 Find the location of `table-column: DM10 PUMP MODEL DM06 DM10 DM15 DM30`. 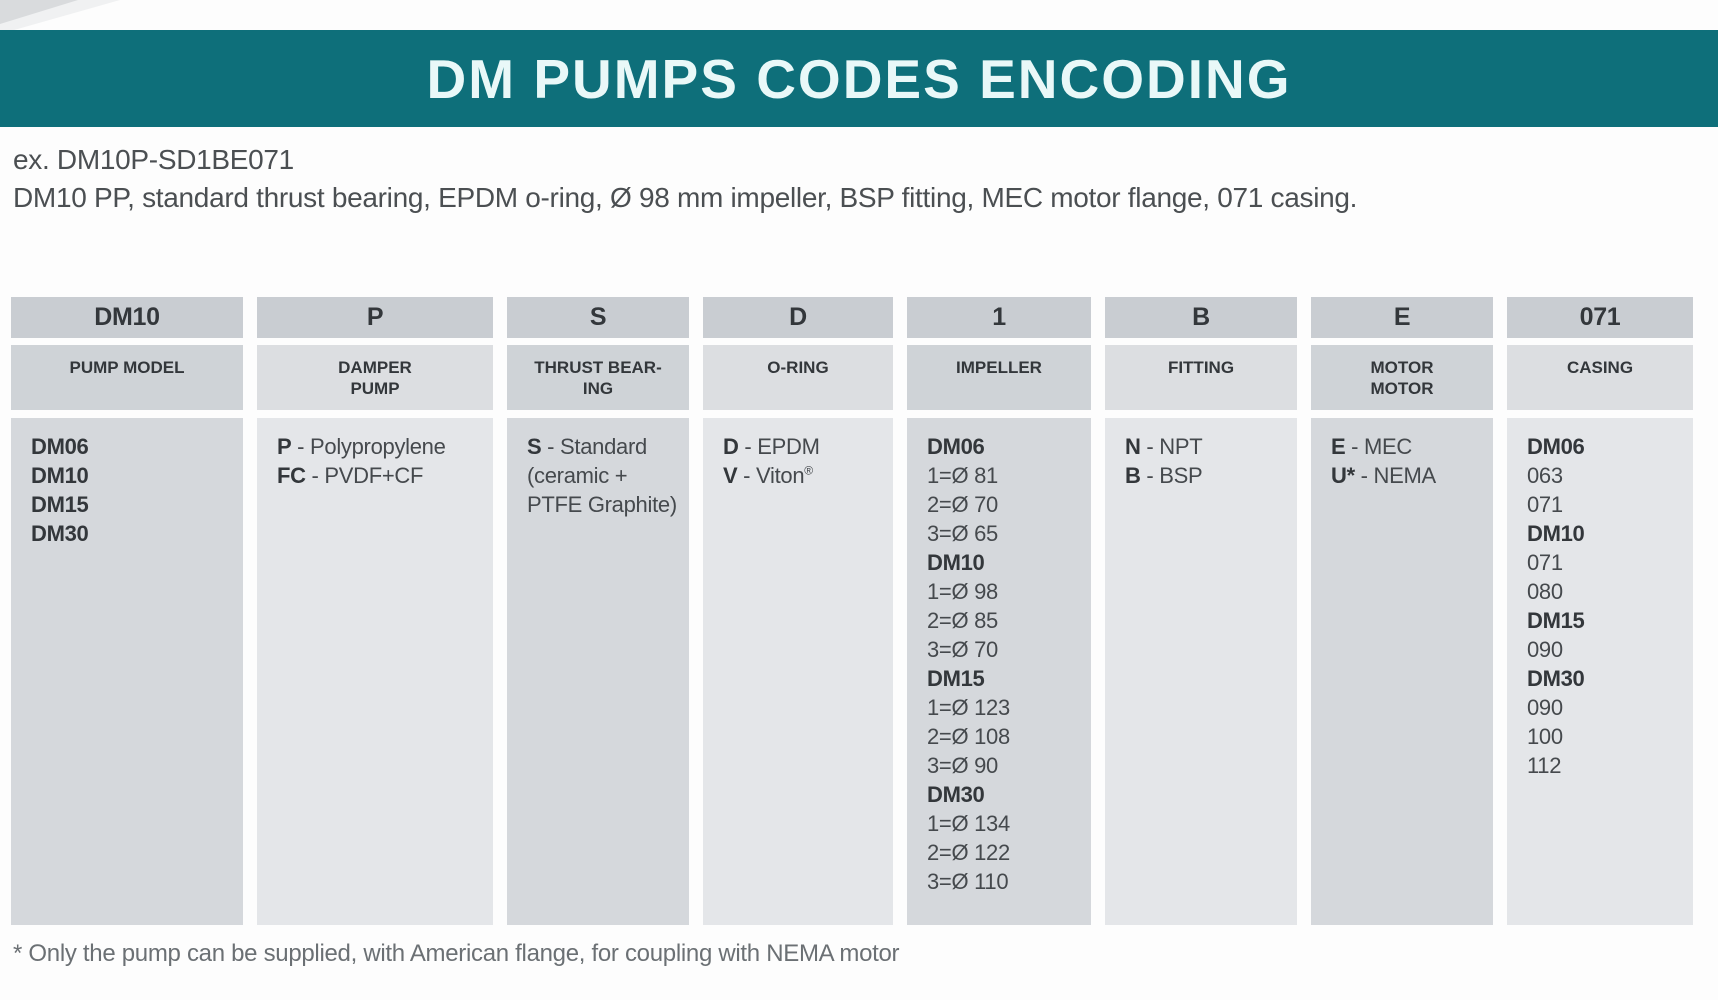

table-column: DM10 PUMP MODEL DM06 DM10 DM15 DM30 is located at coordinates (127, 611).